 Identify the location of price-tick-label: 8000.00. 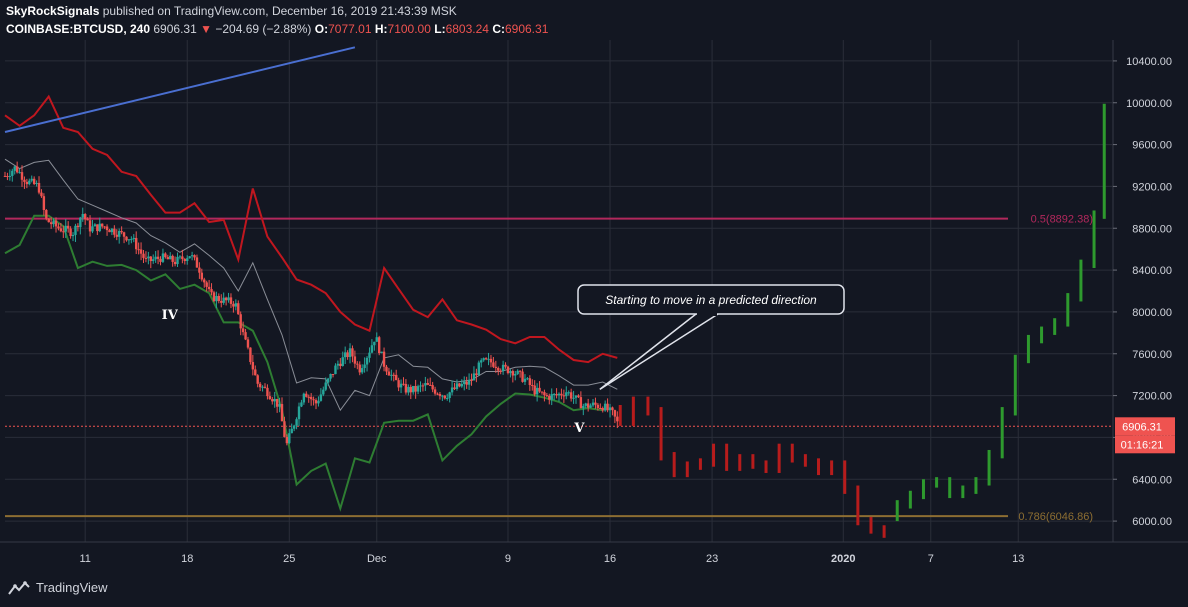
(1152, 313).